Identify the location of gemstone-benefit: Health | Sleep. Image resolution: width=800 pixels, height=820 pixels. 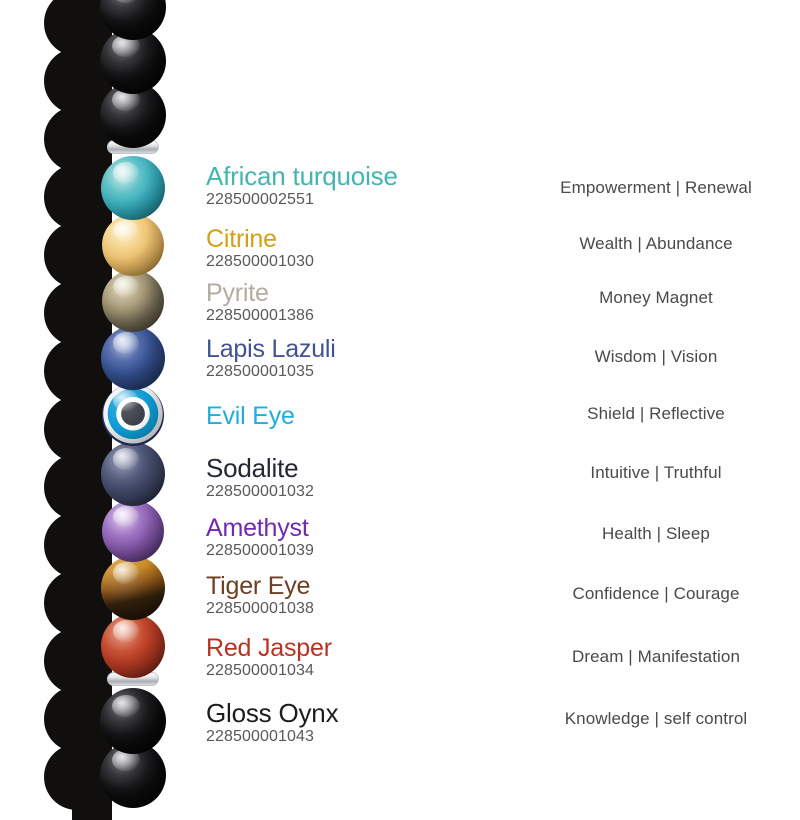
(656, 533).